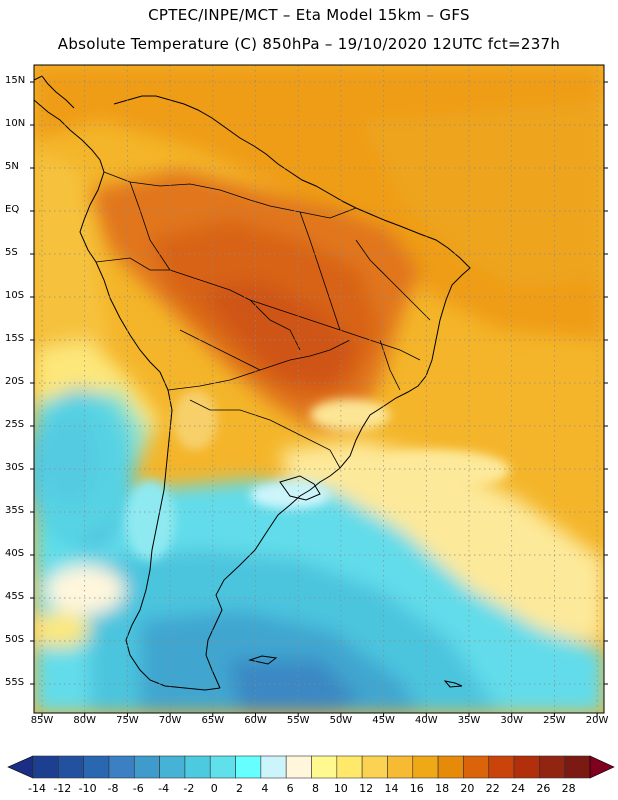  Describe the element at coordinates (255, 720) in the screenshot. I see `lon-label: 60W` at that location.